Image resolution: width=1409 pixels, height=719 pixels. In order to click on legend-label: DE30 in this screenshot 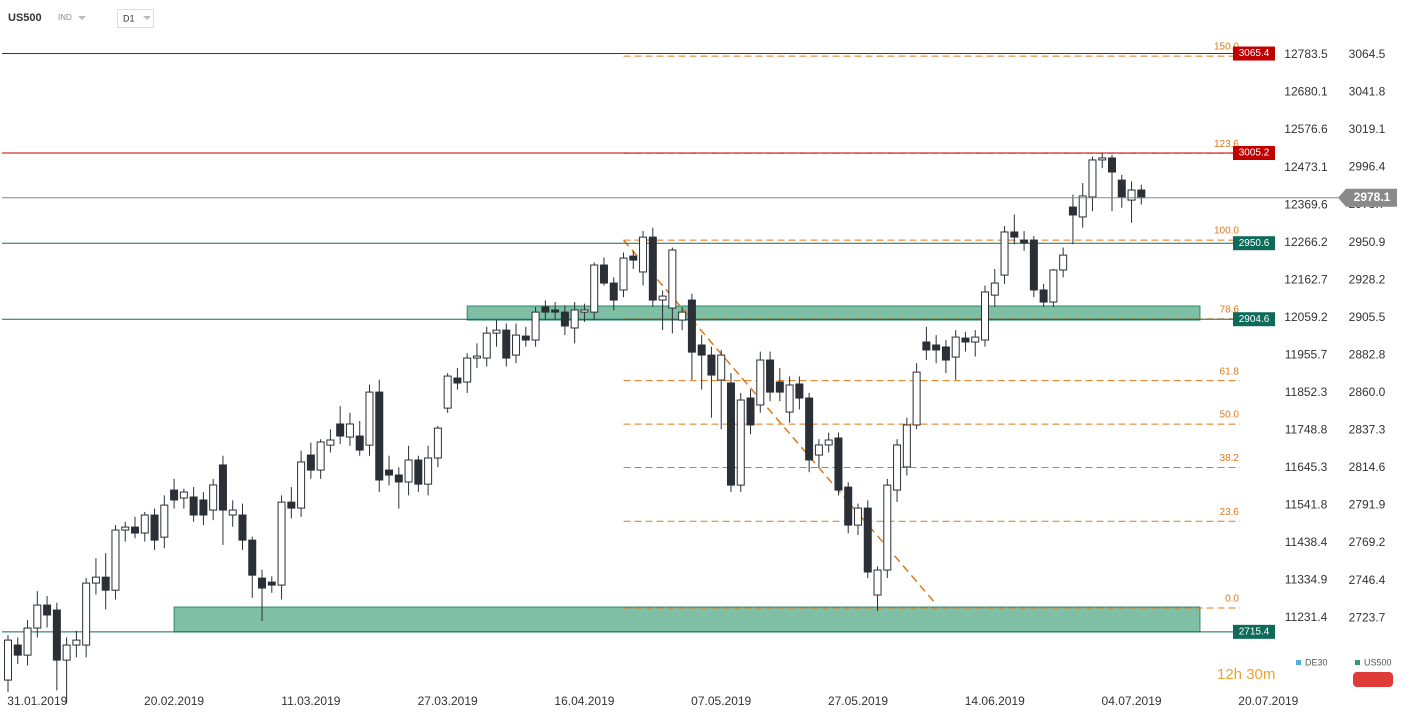, I will do `click(1316, 662)`.